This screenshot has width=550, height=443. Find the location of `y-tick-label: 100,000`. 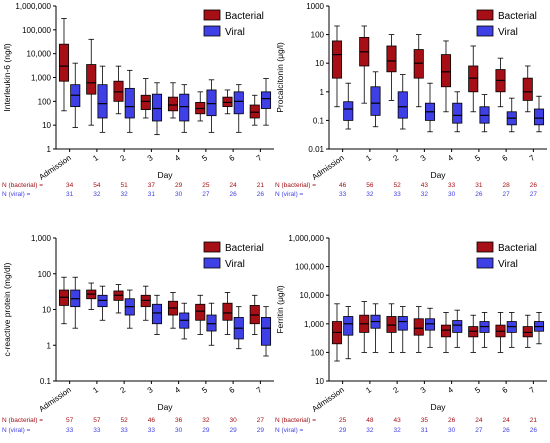

y-tick-label: 100,000 is located at coordinates (36, 30).